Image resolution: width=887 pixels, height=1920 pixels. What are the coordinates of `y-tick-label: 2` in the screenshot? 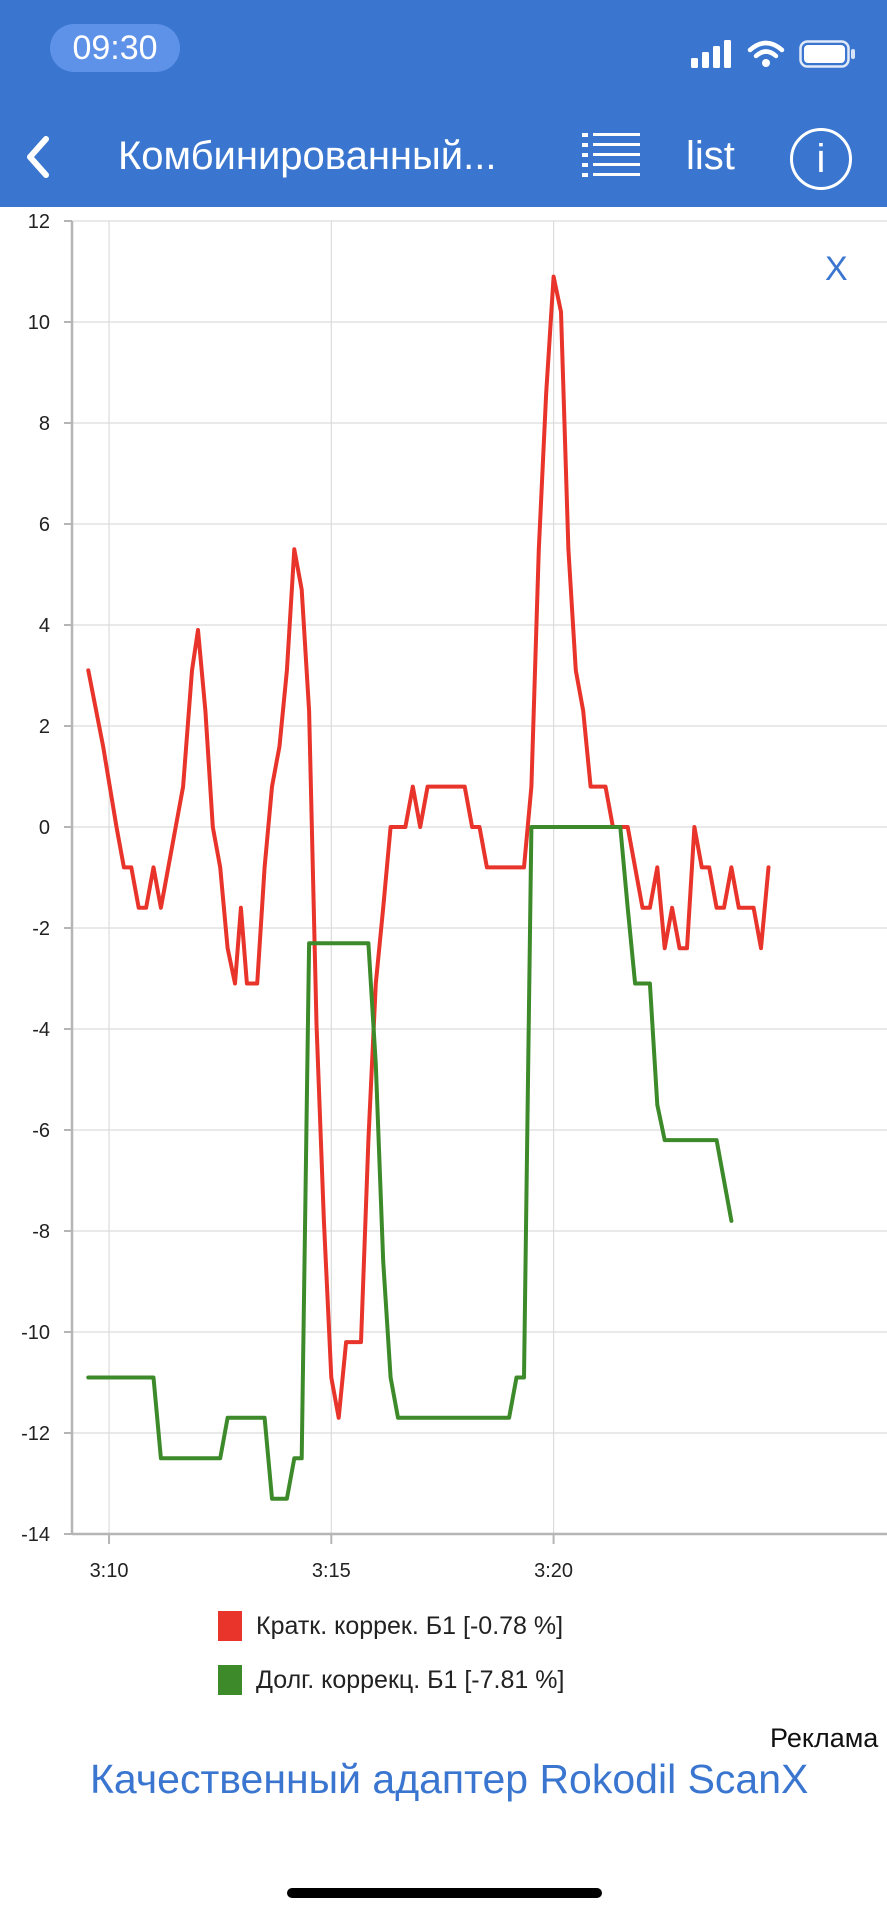 It's located at (44, 727).